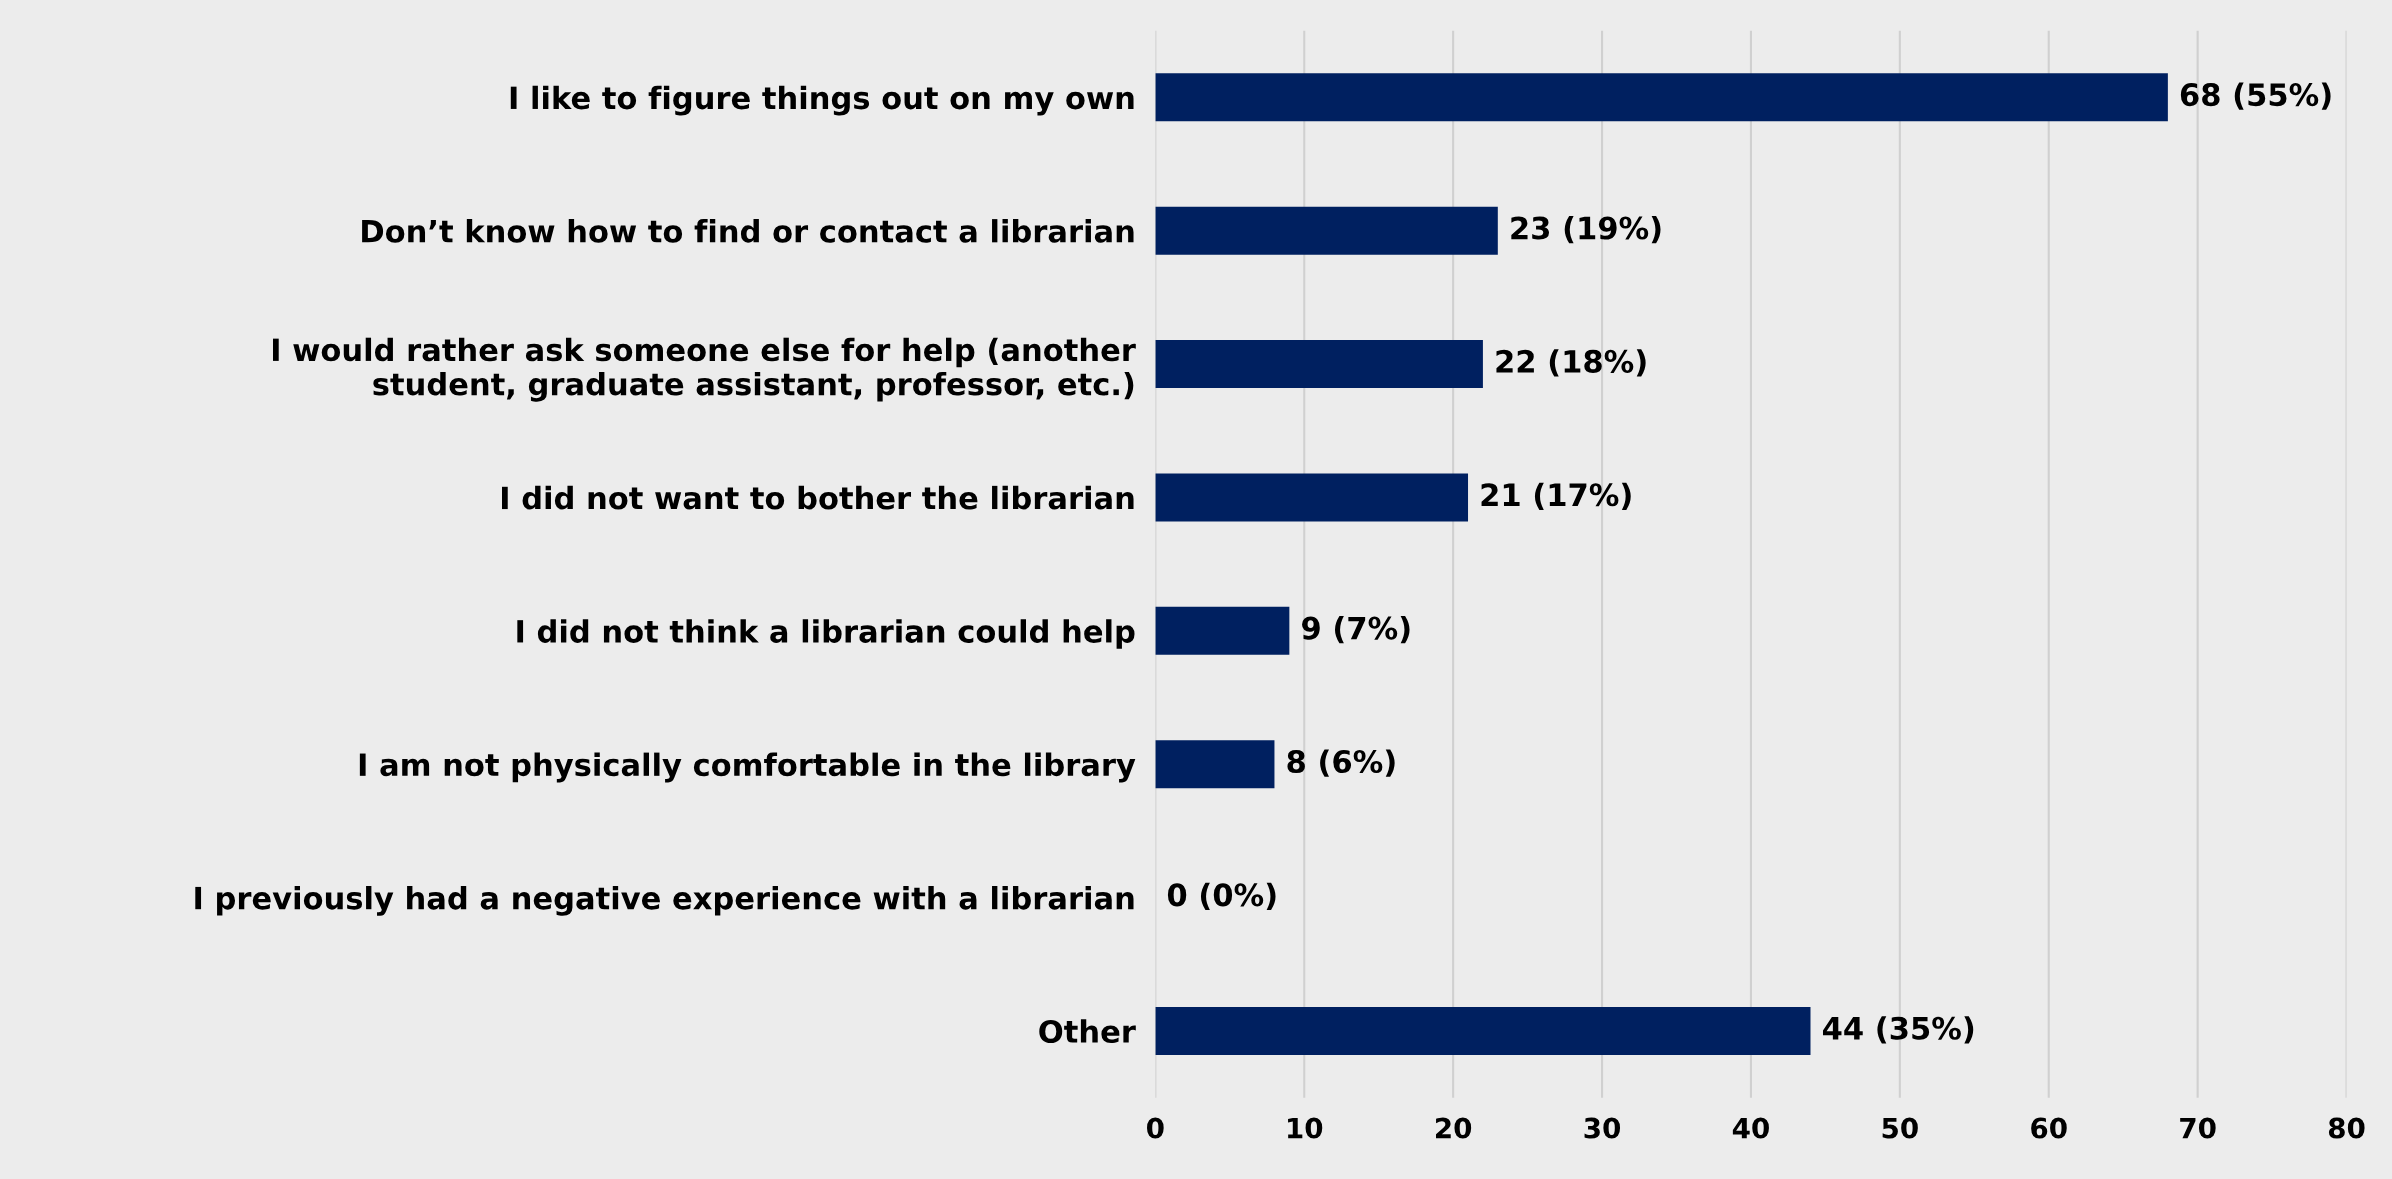 The width and height of the screenshot is (2392, 1179). I want to click on y-tick-label: Don’t know how to find or contact a librarian, so click(748, 231).